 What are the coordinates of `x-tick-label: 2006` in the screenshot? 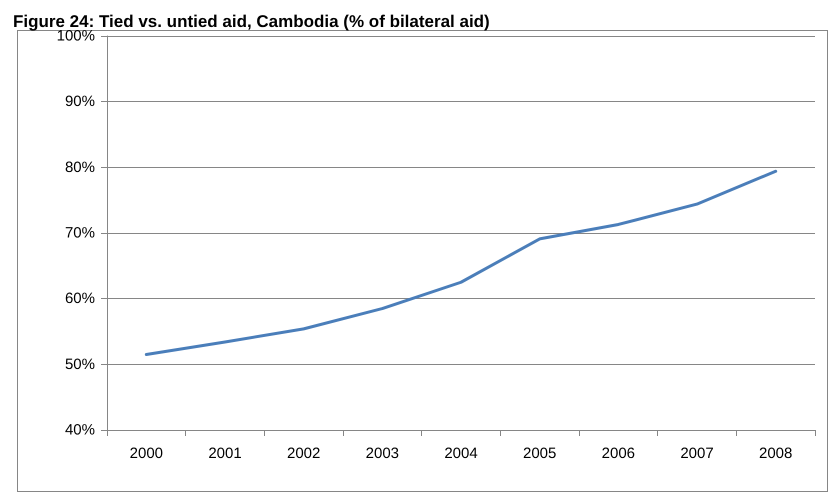 It's located at (619, 453).